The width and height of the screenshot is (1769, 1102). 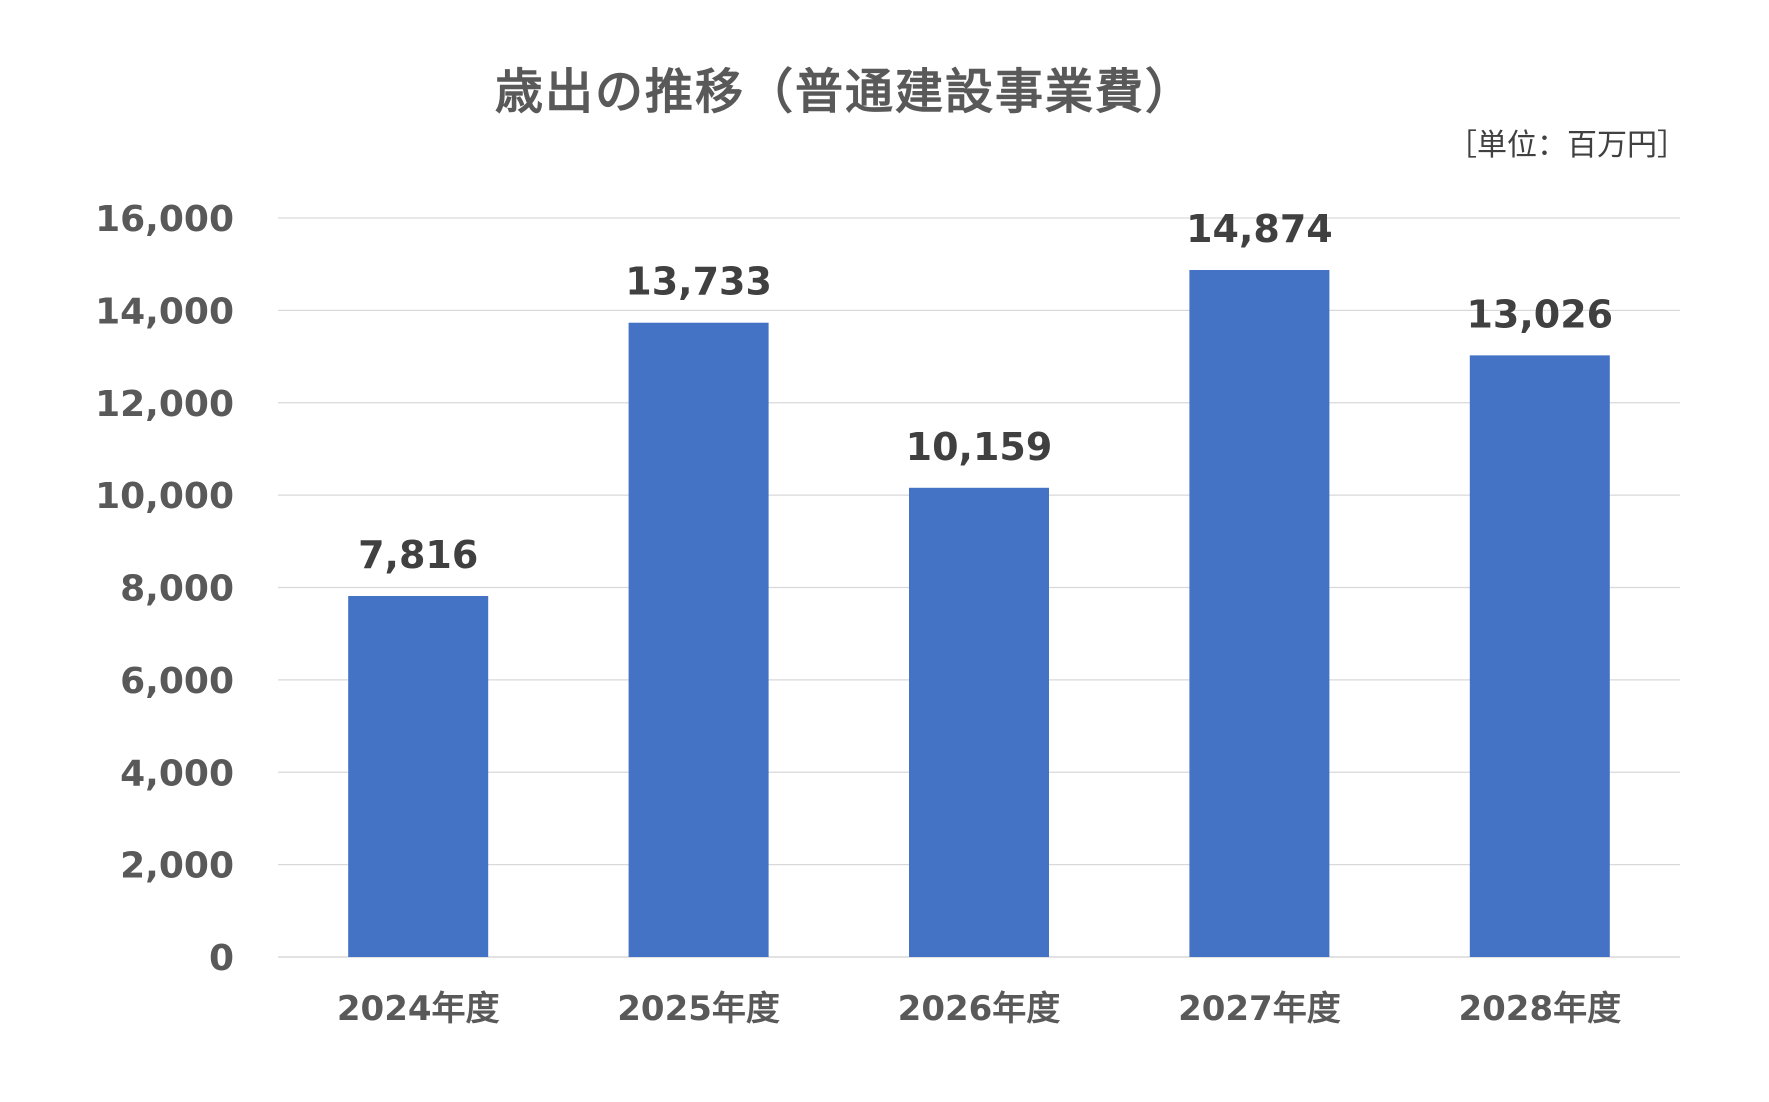 I want to click on unit-label: ［単位：百万円］, so click(x=1567, y=145).